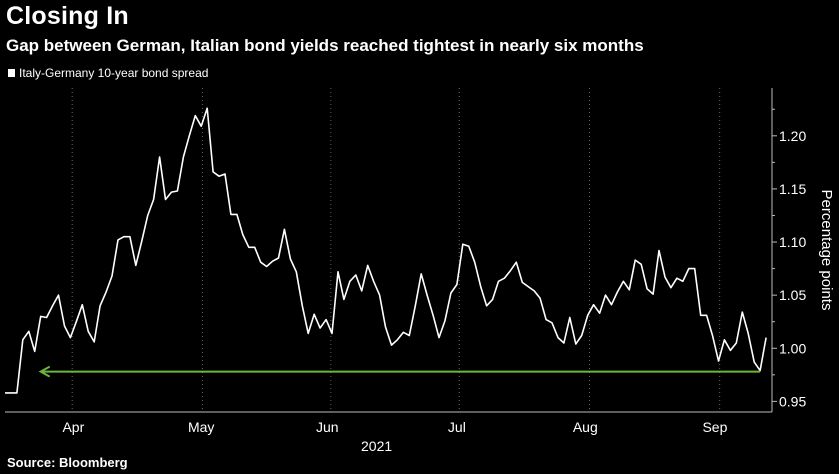  I want to click on legend: Italy-Germany 10-year bond spread, so click(108, 73).